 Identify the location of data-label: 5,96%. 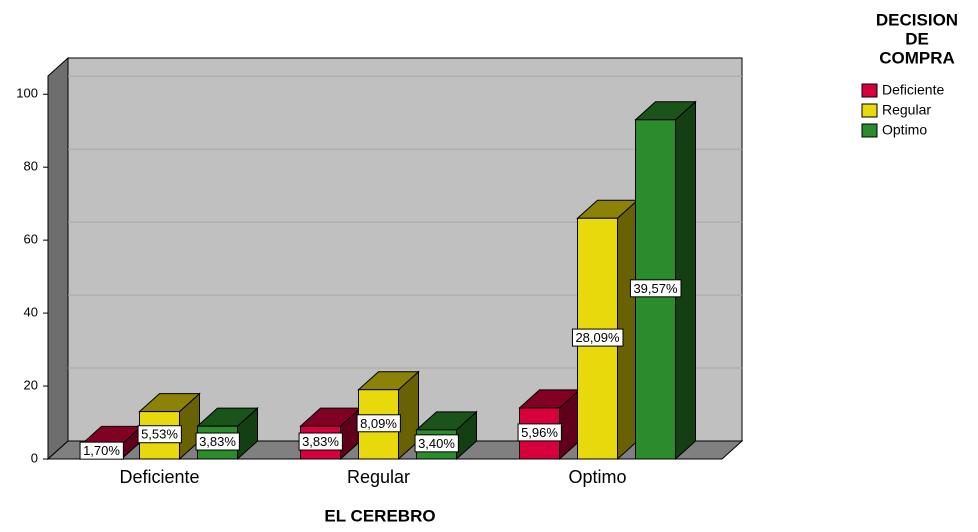
(539, 432).